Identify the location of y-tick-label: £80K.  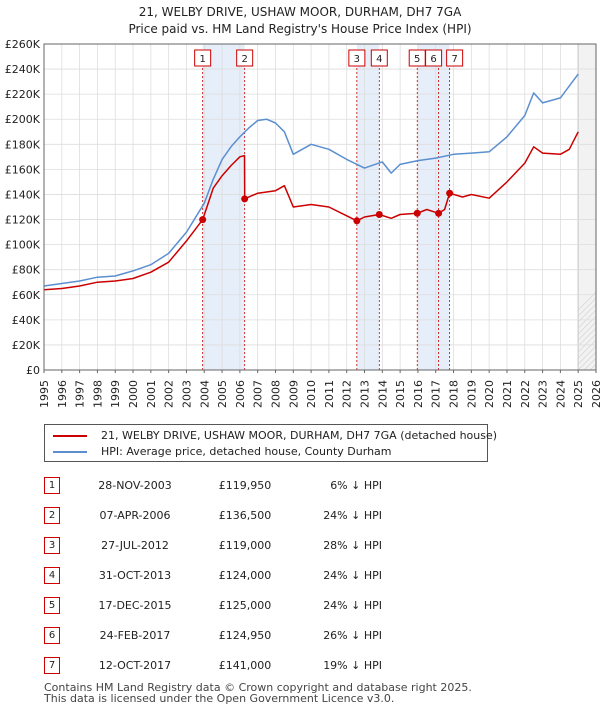
(26, 270).